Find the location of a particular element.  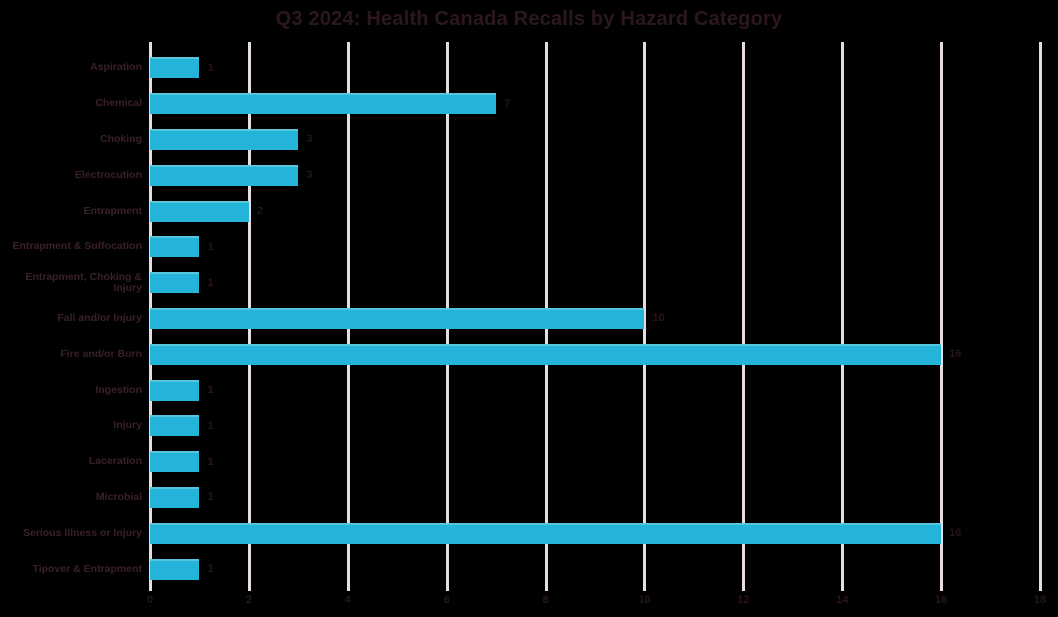

category-label: Entrapment is located at coordinates (112, 210).